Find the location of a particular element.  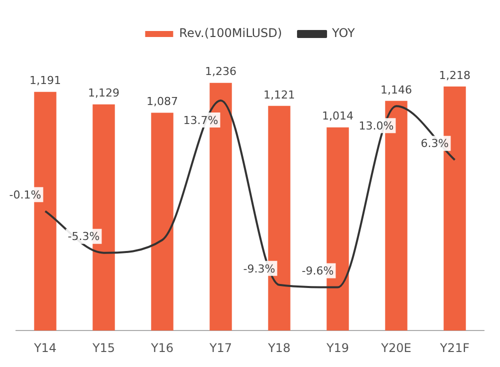

data-label: -9.6% is located at coordinates (318, 271).